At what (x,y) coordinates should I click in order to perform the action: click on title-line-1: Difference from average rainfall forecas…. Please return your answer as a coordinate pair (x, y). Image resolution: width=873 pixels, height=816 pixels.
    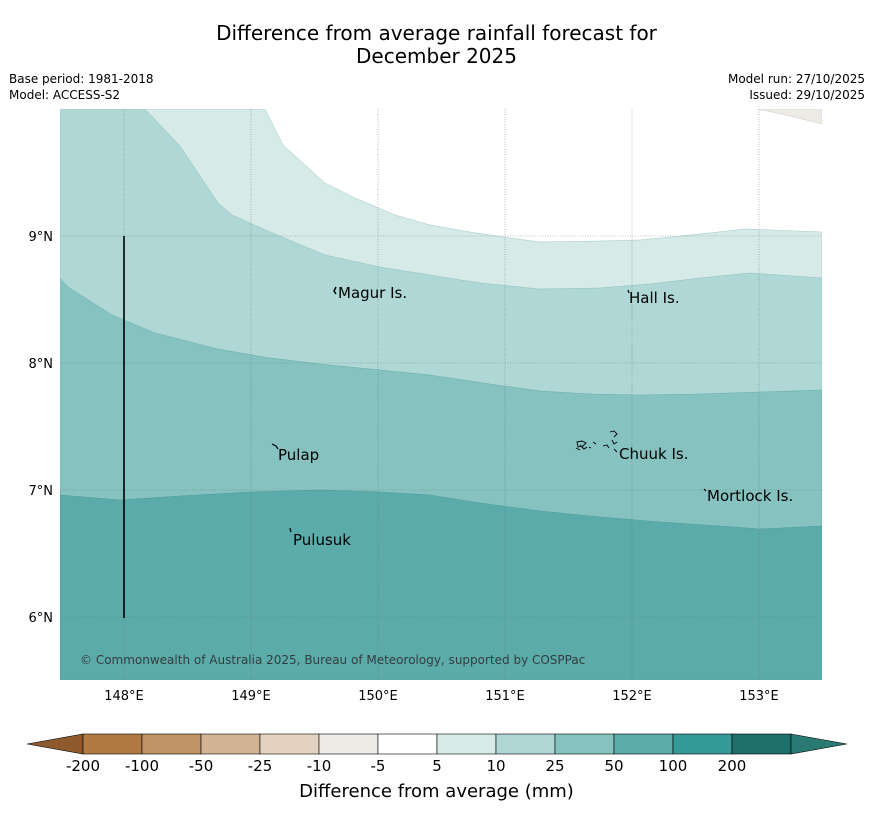
    Looking at the image, I should click on (436, 33).